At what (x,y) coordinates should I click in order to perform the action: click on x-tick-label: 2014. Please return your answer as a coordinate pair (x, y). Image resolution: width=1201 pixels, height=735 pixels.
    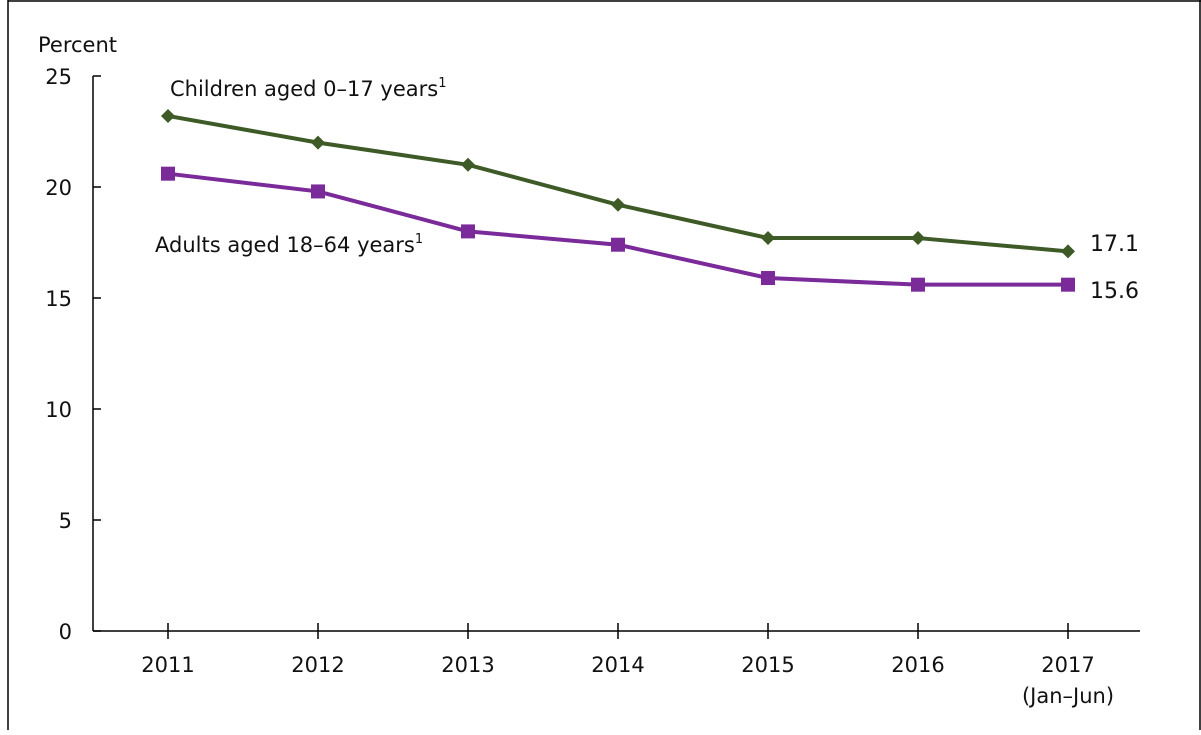
    Looking at the image, I should click on (617, 665).